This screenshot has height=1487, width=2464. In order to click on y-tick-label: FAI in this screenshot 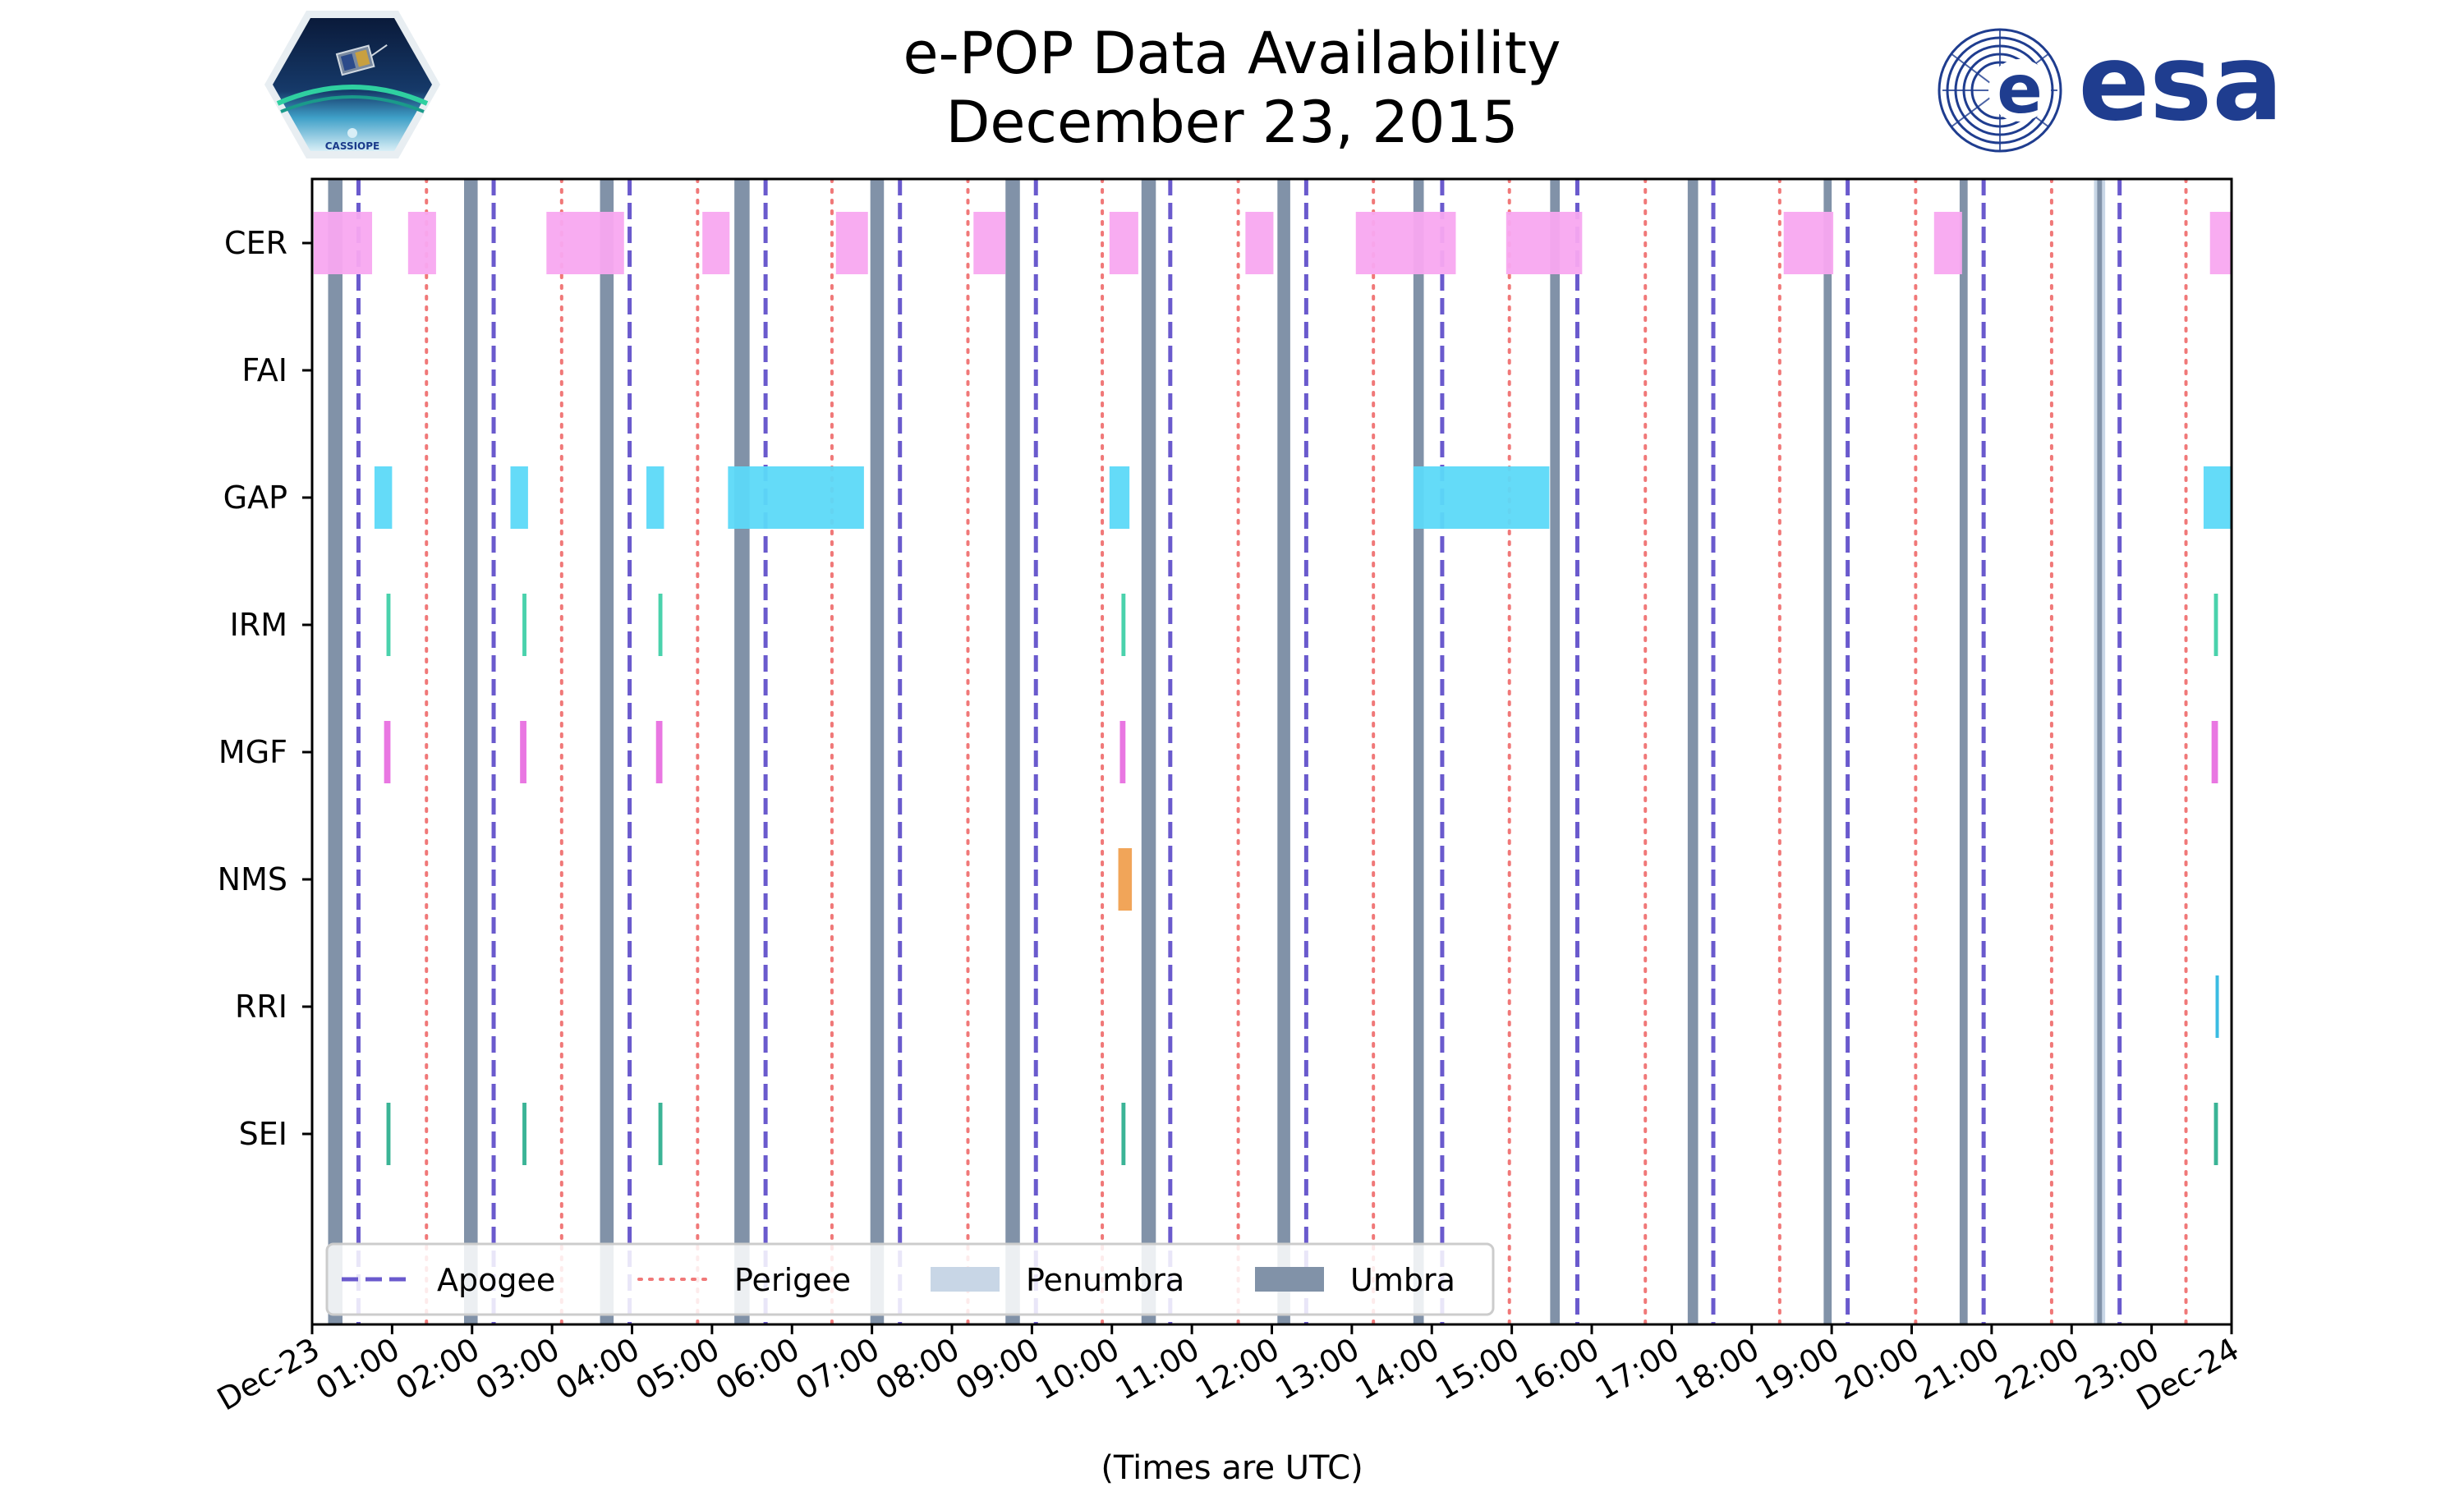, I will do `click(264, 370)`.